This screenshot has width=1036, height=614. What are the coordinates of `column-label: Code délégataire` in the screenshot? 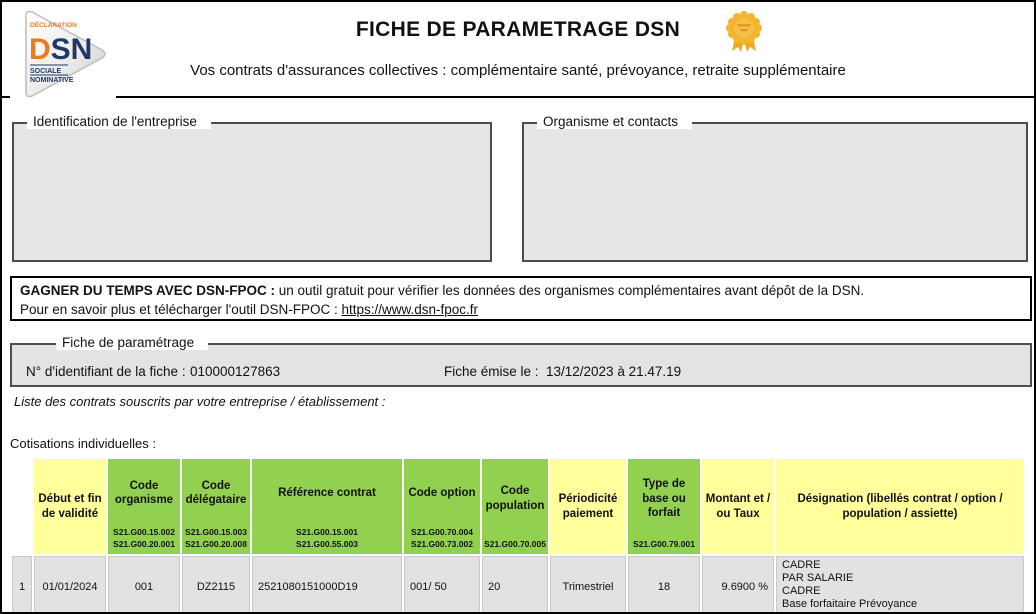 It's located at (216, 493).